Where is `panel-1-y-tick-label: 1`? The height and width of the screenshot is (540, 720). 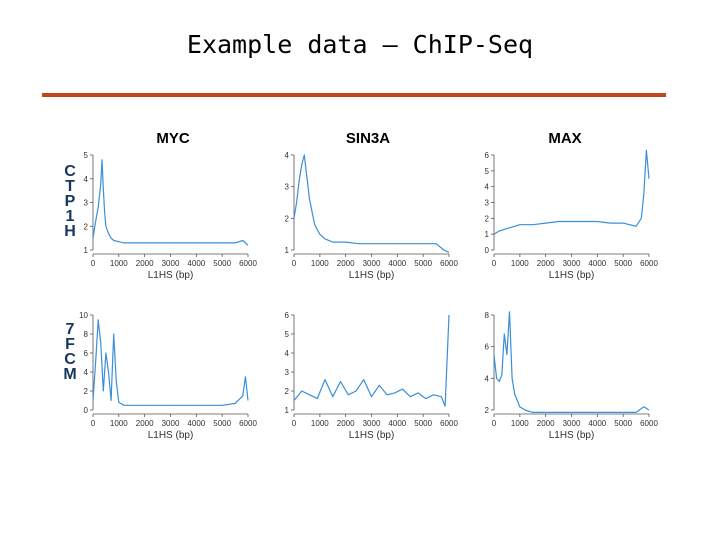
panel-1-y-tick-label: 1 is located at coordinates (86, 250).